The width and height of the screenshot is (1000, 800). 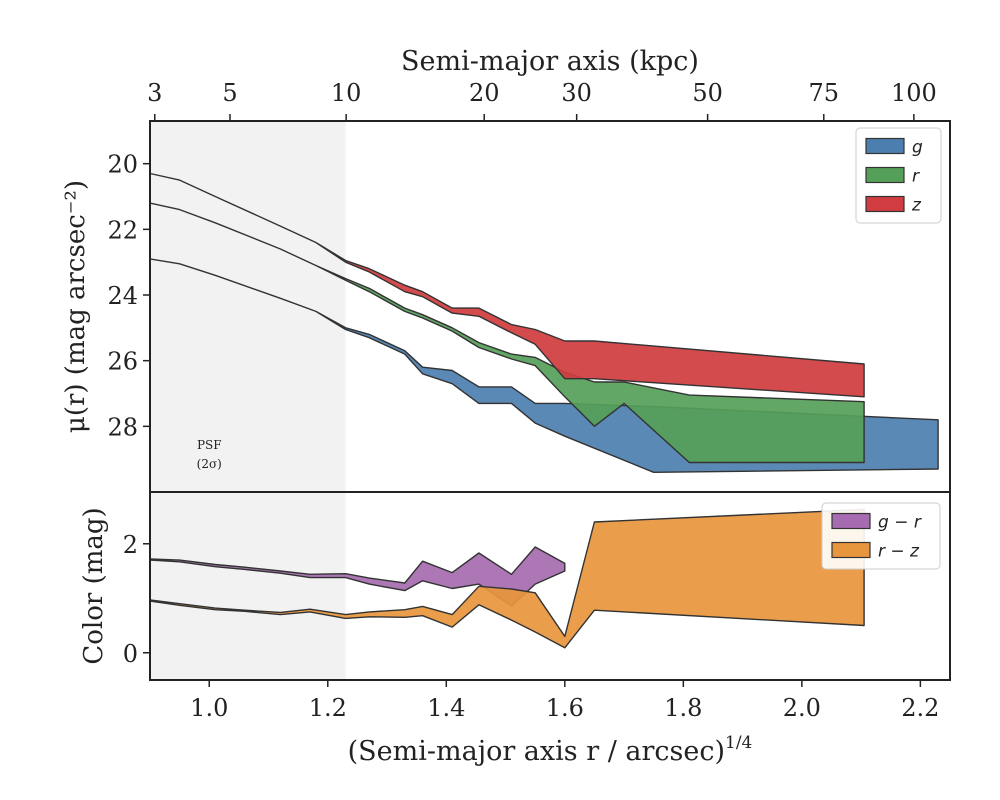 What do you see at coordinates (683, 708) in the screenshot?
I see `x-tick-label: 1.8` at bounding box center [683, 708].